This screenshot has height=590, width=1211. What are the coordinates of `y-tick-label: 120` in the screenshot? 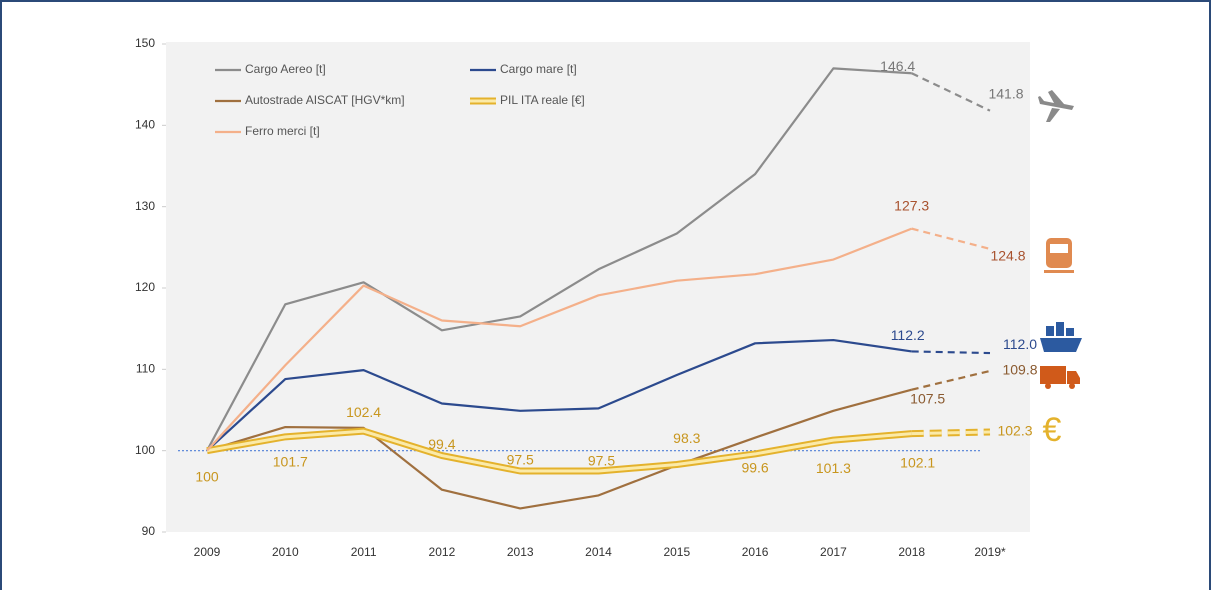 It's located at (145, 287).